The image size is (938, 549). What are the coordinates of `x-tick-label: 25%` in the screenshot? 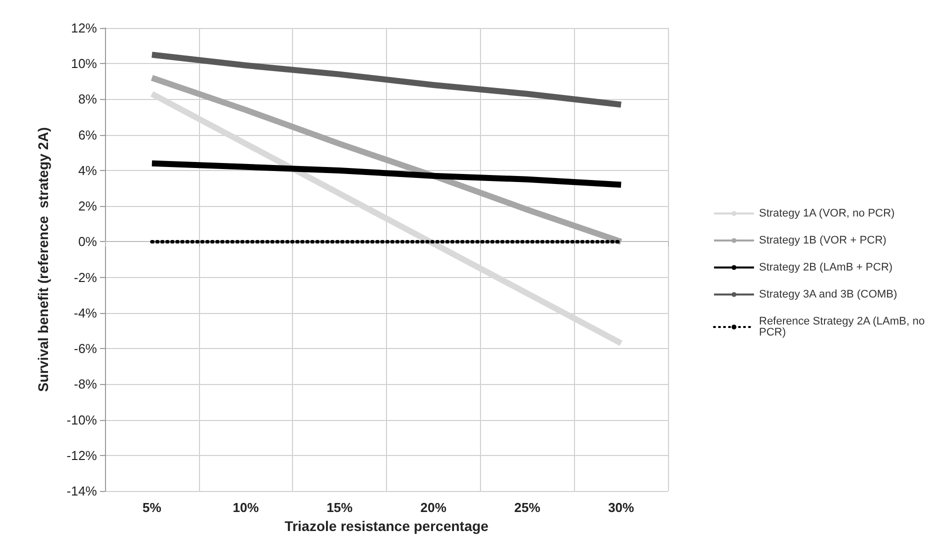 It's located at (527, 508).